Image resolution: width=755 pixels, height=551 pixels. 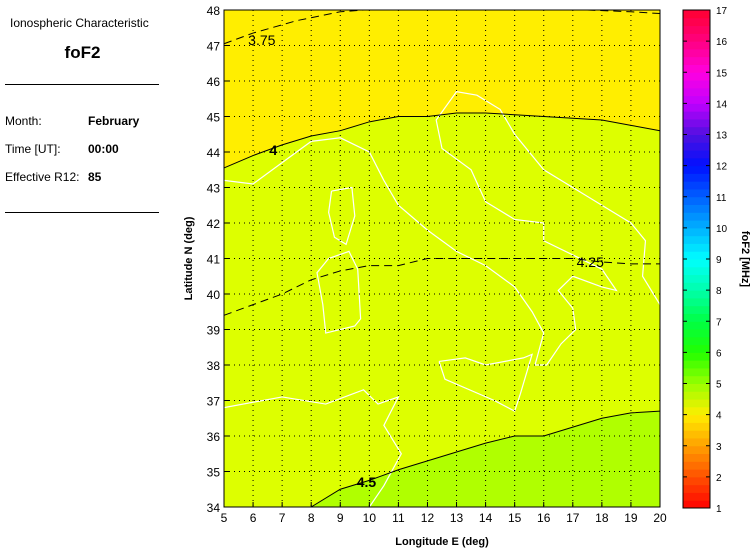 What do you see at coordinates (719, 353) in the screenshot?
I see `colorbar-tick-label: 6` at bounding box center [719, 353].